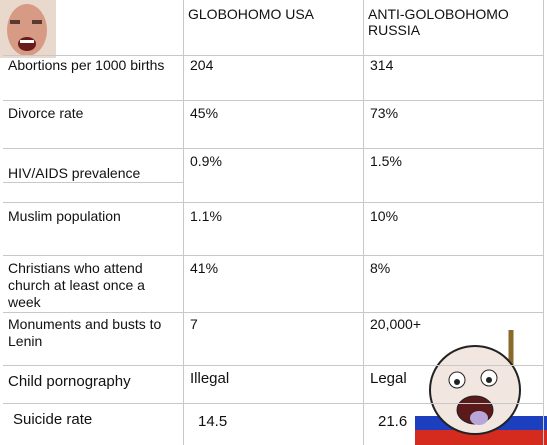  I want to click on row-label: Monuments and busts to Lenin, so click(85, 332).